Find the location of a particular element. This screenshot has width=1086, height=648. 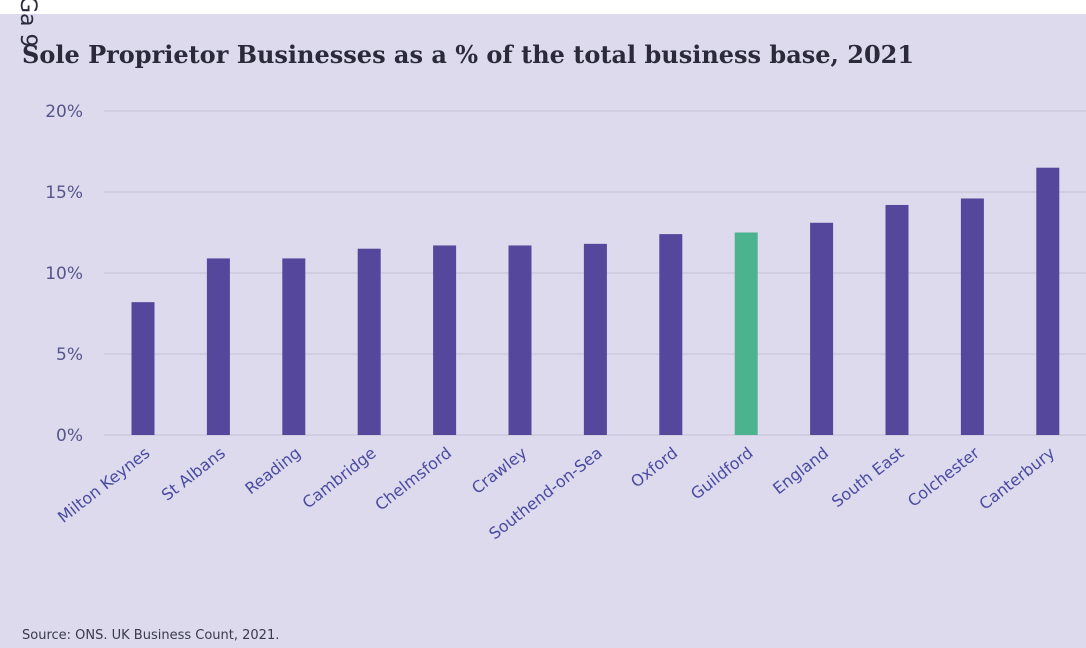

y-tick-label: 5% is located at coordinates (69, 355).